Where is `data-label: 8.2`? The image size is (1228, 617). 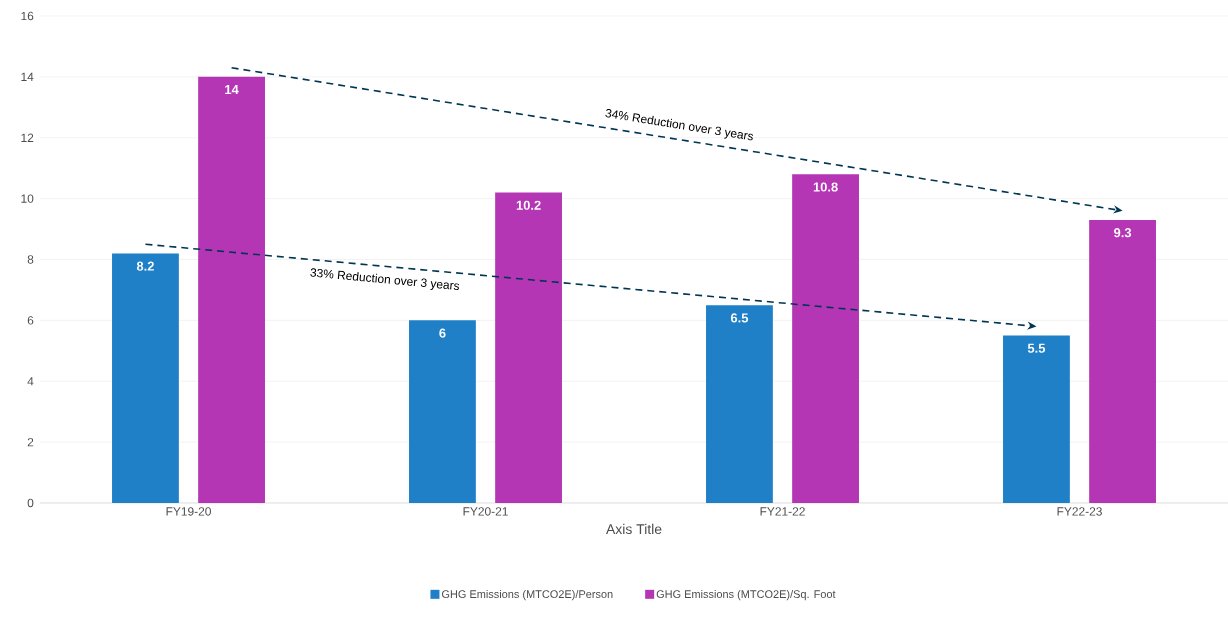 data-label: 8.2 is located at coordinates (145, 266).